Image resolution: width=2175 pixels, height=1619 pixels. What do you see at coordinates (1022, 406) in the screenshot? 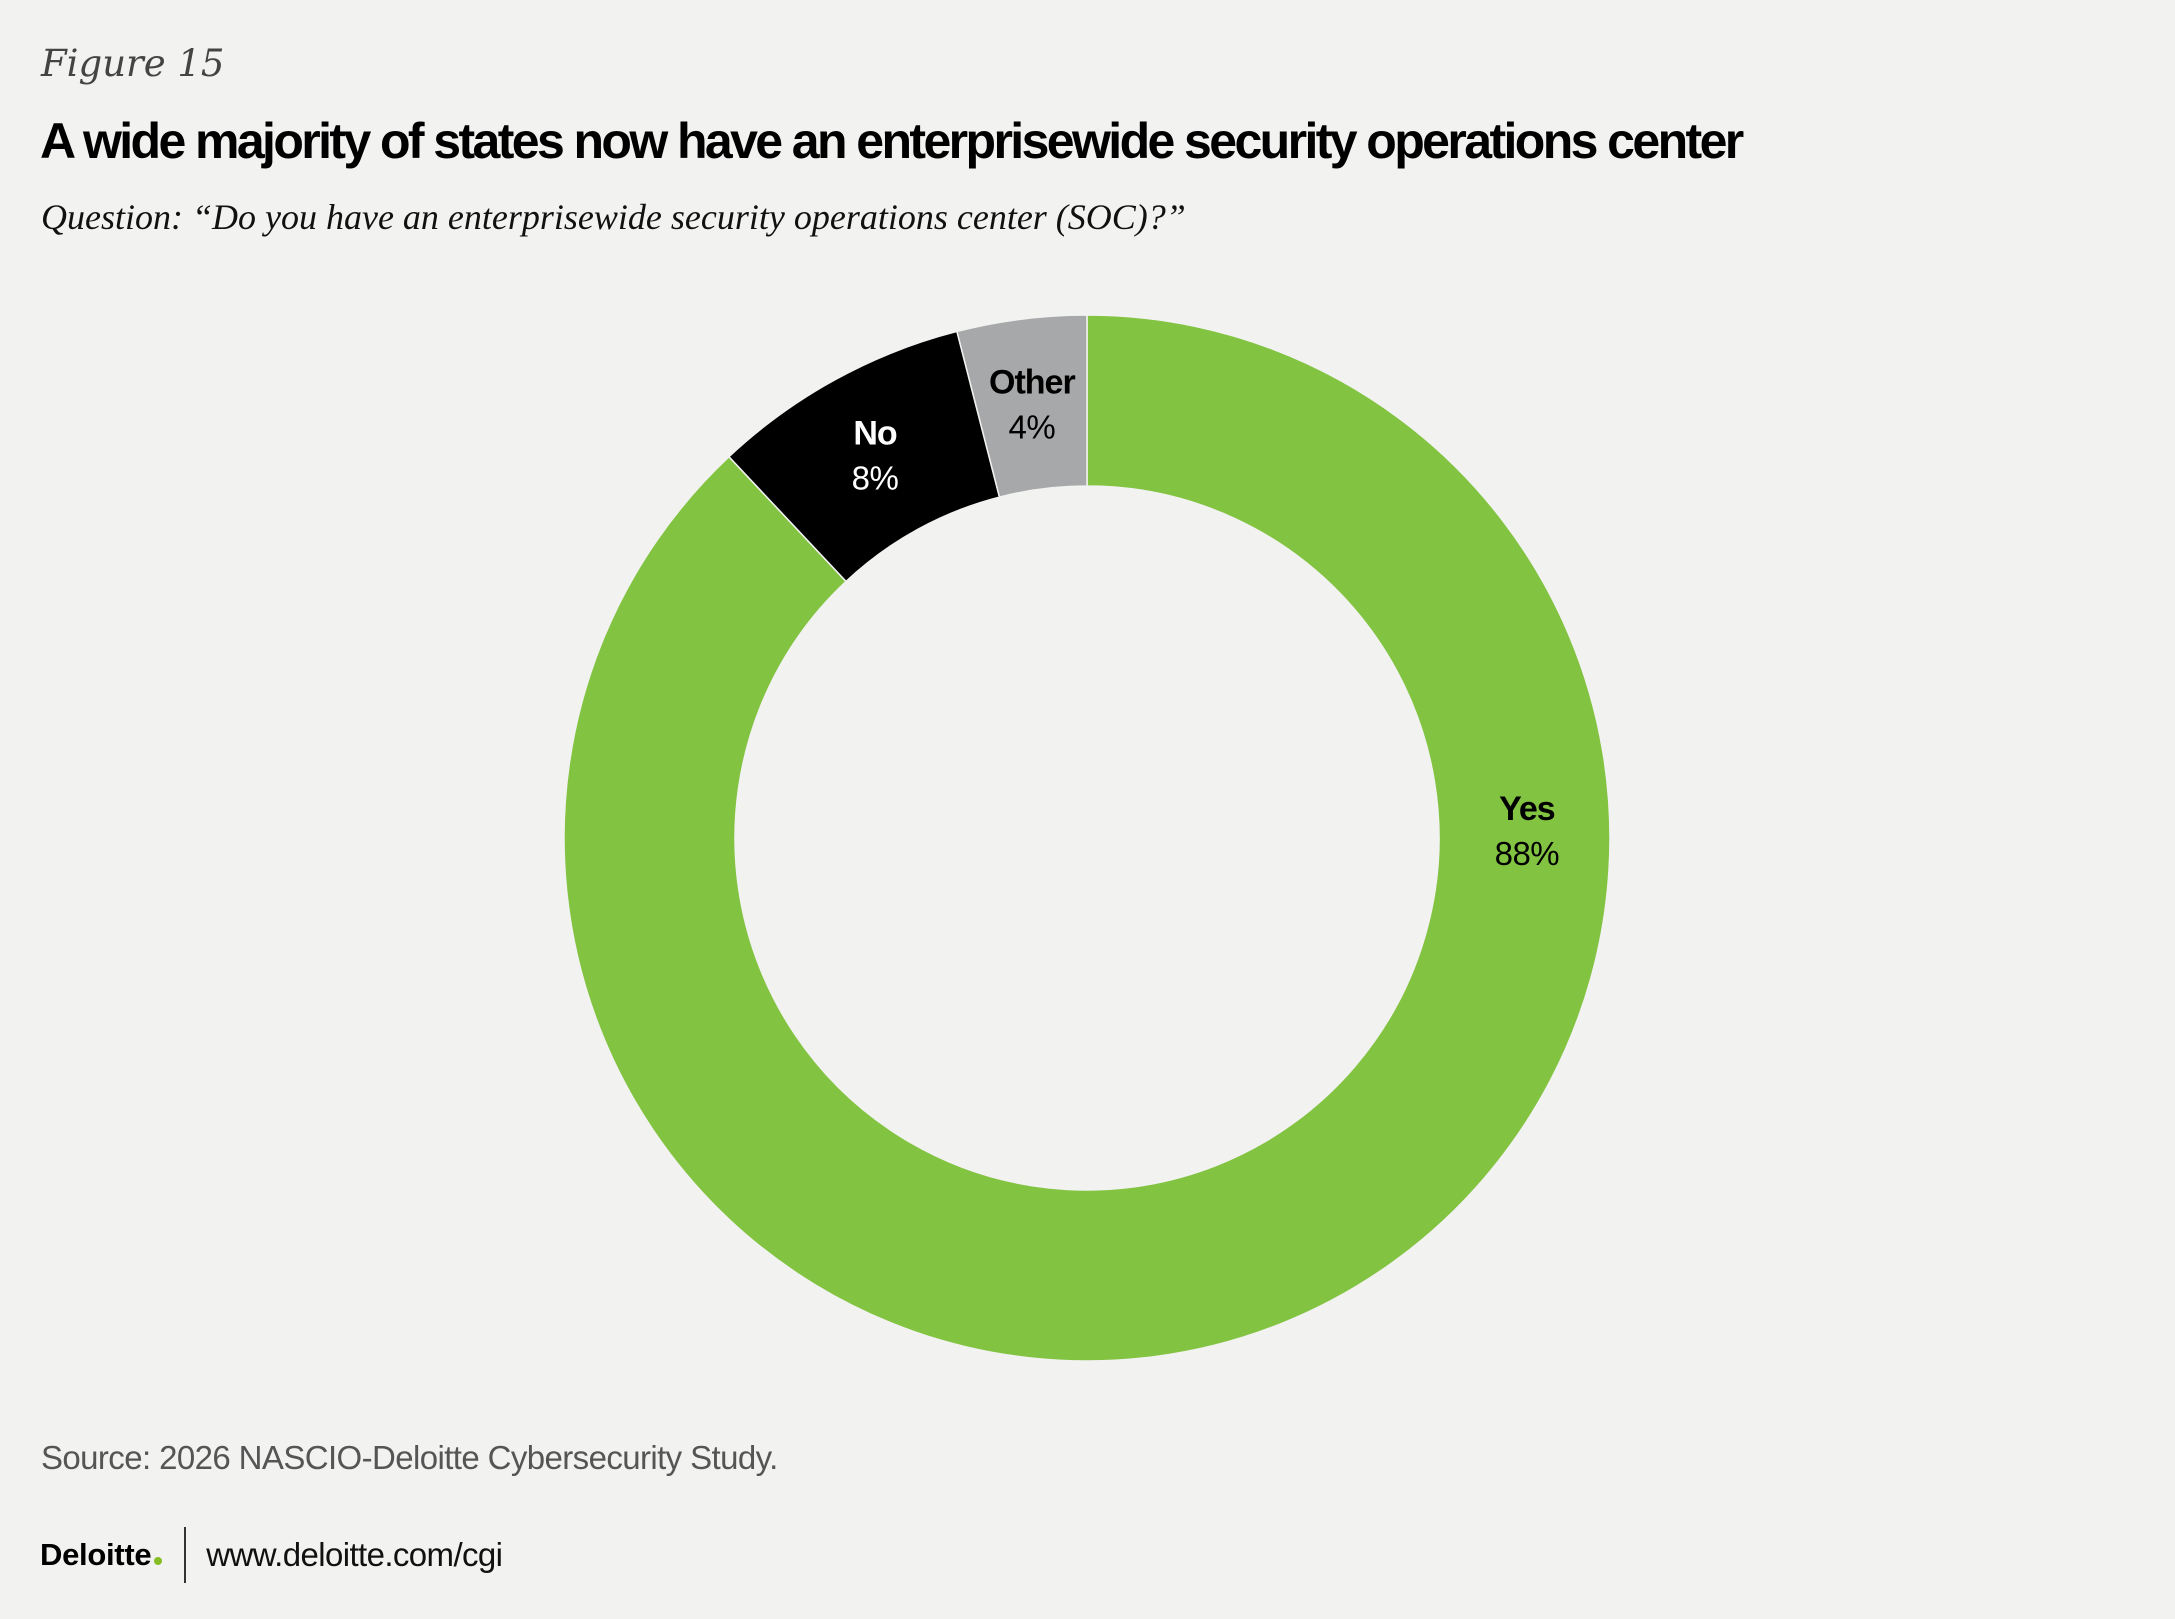
I see `slice-other` at bounding box center [1022, 406].